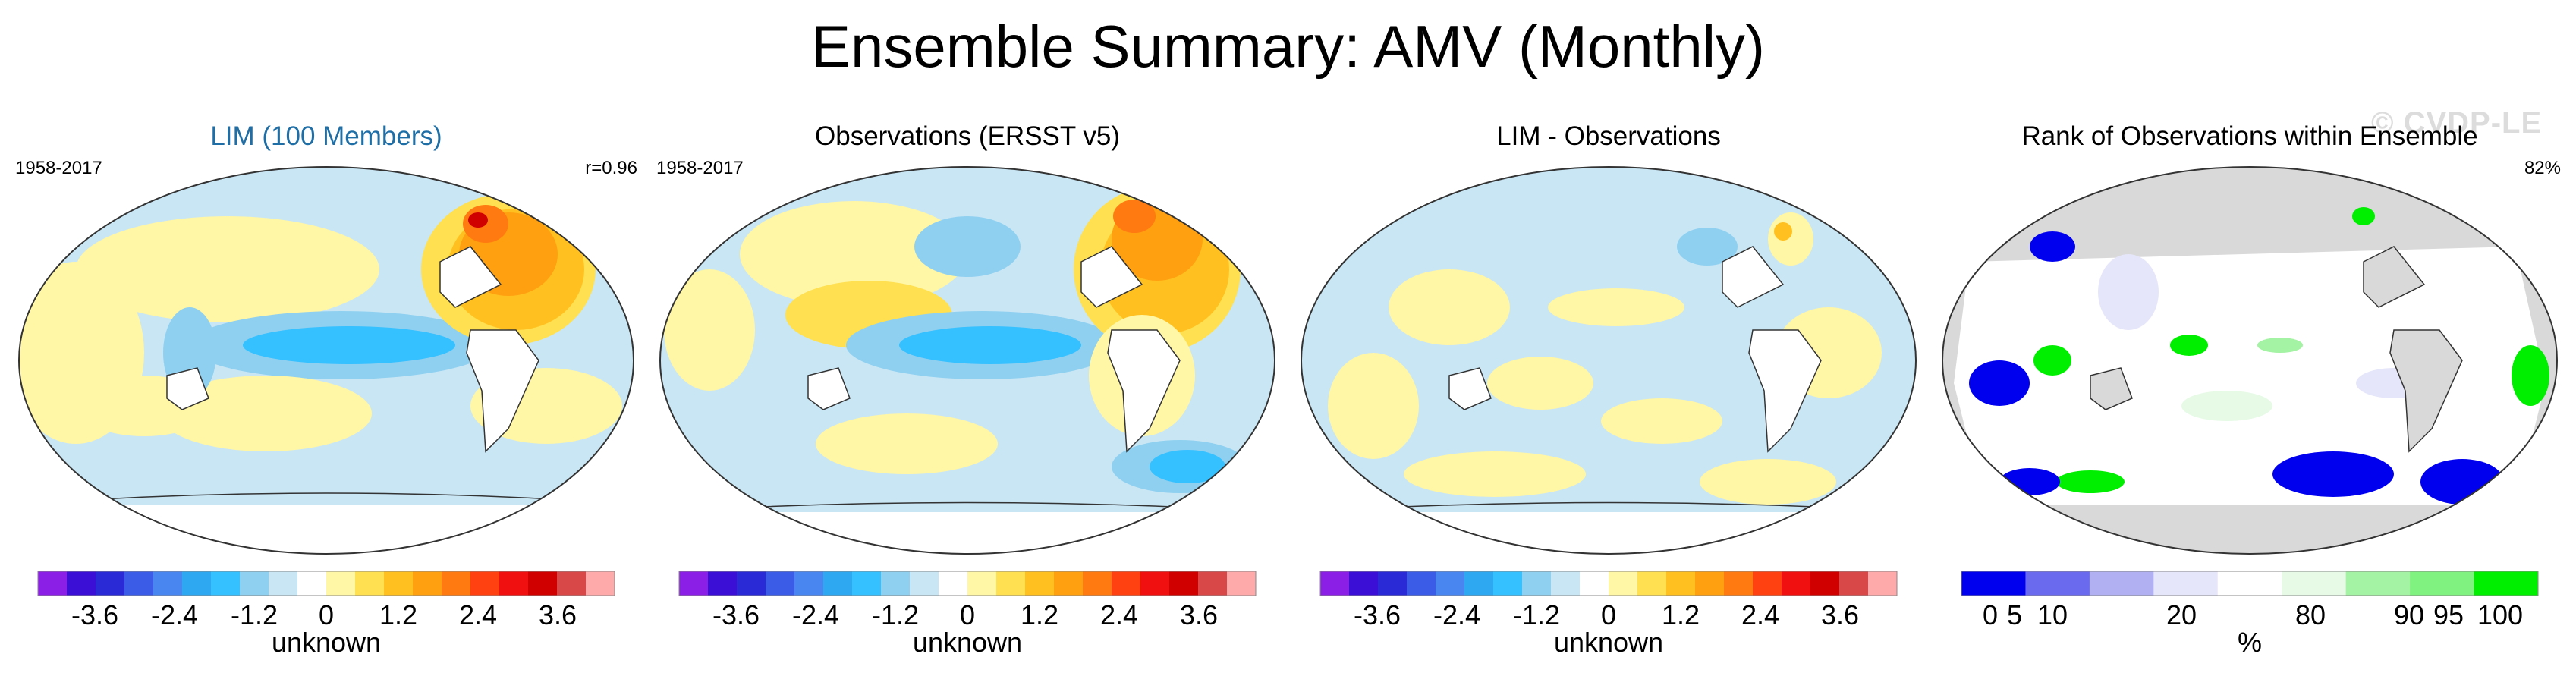 Image resolution: width=2576 pixels, height=676 pixels. I want to click on percent-label: 82%, so click(2542, 168).